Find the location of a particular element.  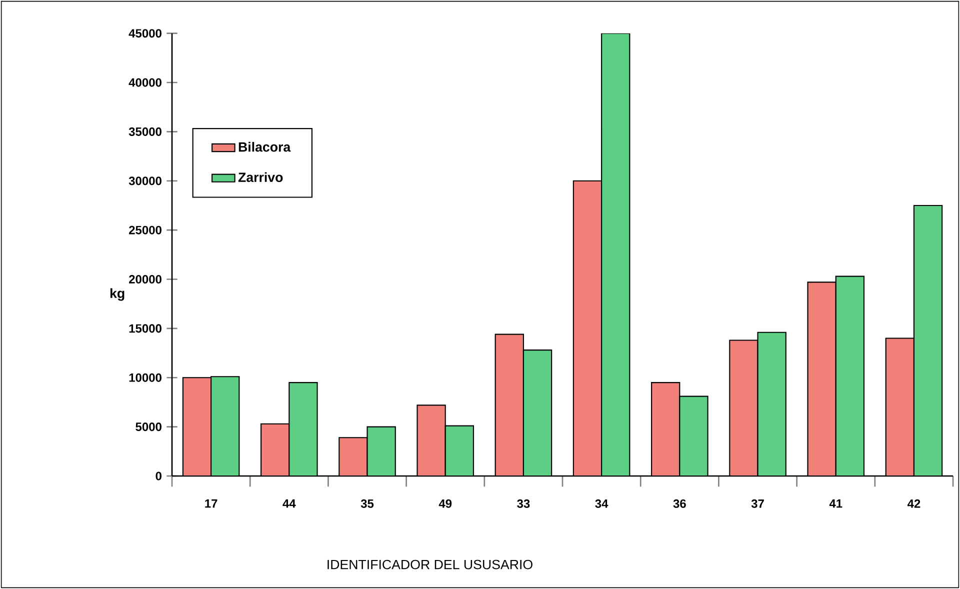

y-tick-label: 0 is located at coordinates (159, 476).